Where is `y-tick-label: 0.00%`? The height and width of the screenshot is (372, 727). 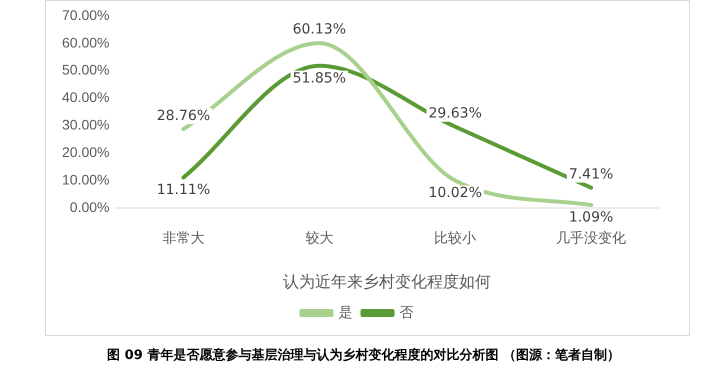
y-tick-label: 0.00% is located at coordinates (90, 206).